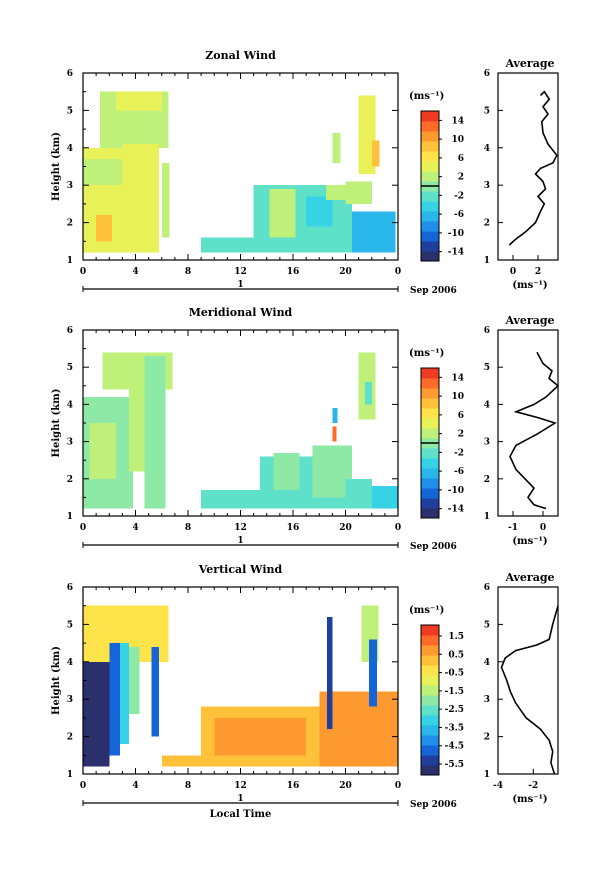 The image size is (610, 873). Describe the element at coordinates (454, 747) in the screenshot. I see `colorbar-label: -4.5` at that location.